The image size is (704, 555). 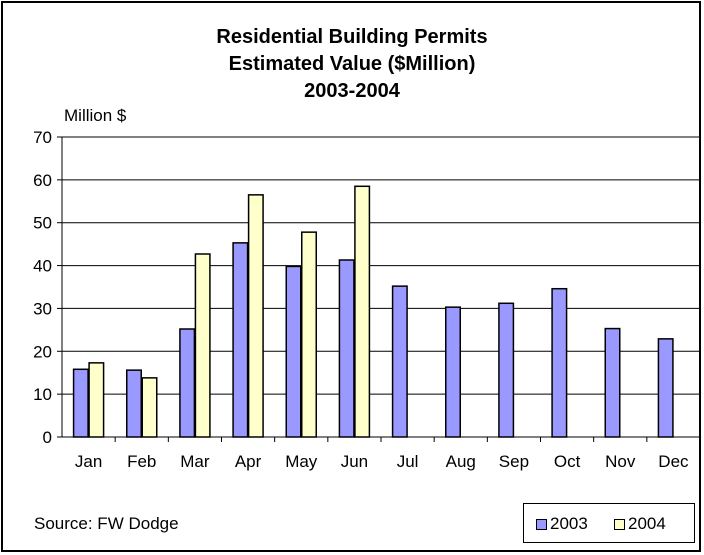 I want to click on x-tick-label-sep: Sep, so click(x=514, y=461).